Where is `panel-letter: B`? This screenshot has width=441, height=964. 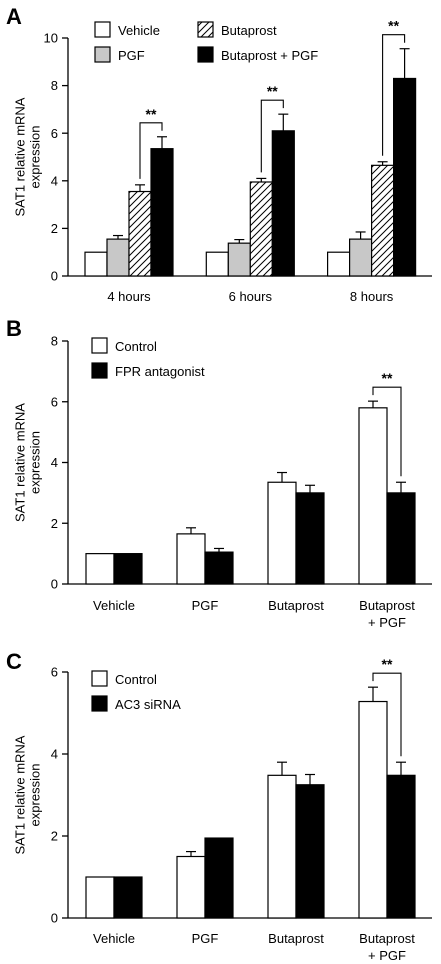
panel-letter: B is located at coordinates (14, 328).